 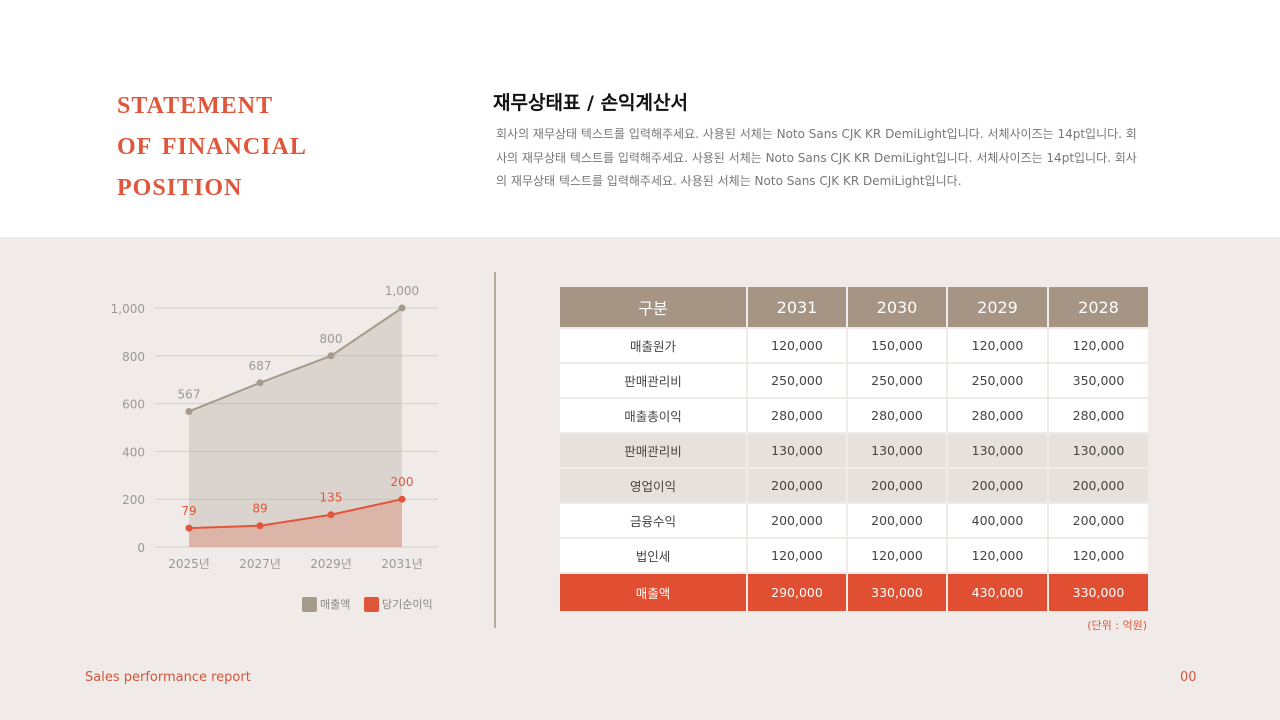 I want to click on header-cell: 2031, so click(x=797, y=307).